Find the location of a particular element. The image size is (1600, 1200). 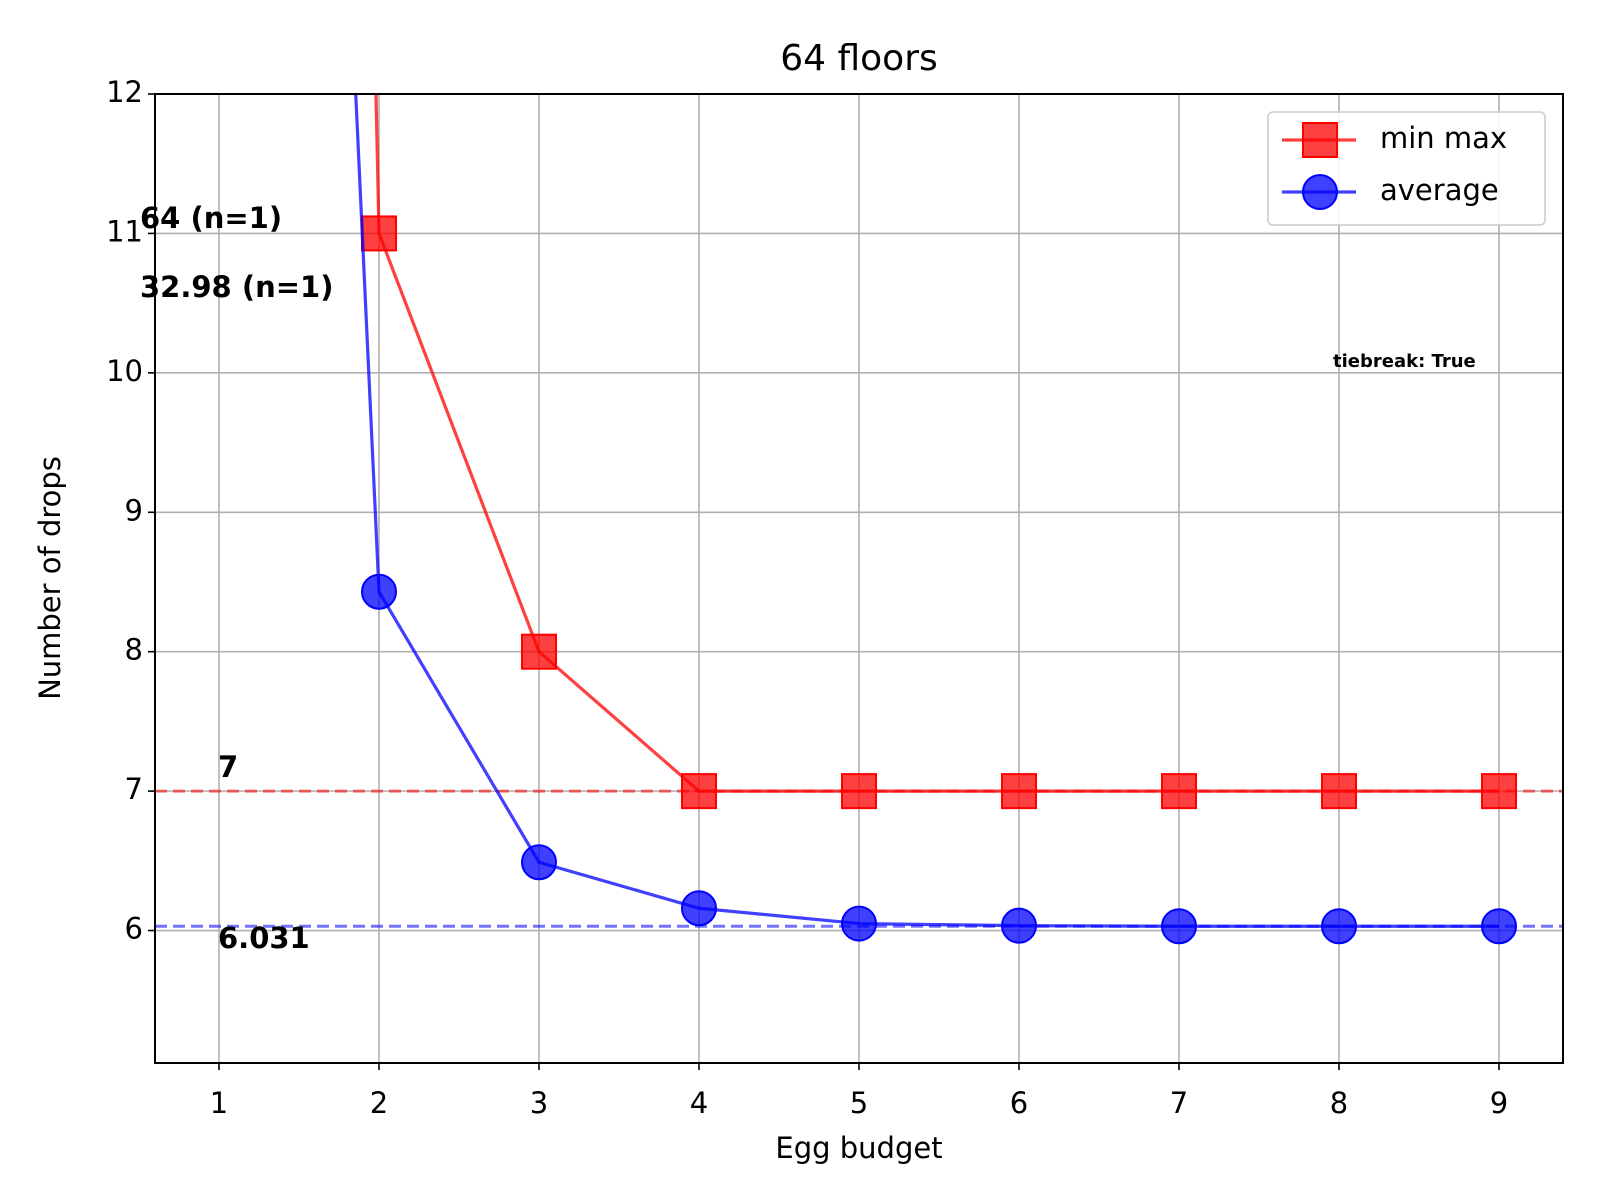

y-tick-label: 11 is located at coordinates (124, 231).